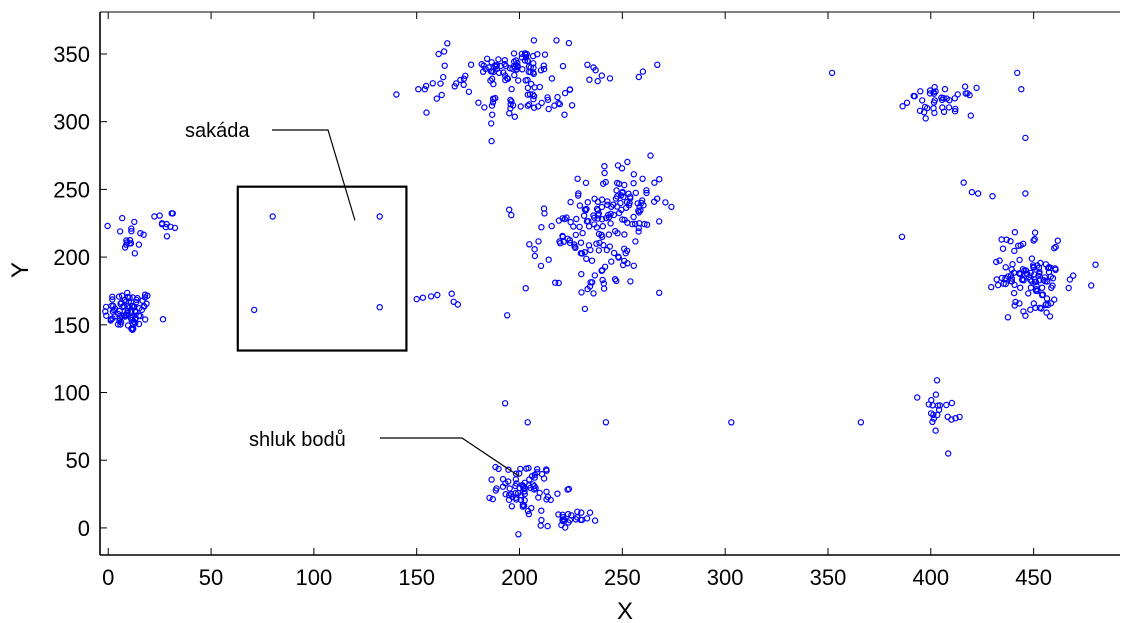 The height and width of the screenshot is (623, 1130). Describe the element at coordinates (71, 122) in the screenshot. I see `y-tick-label: 300` at that location.